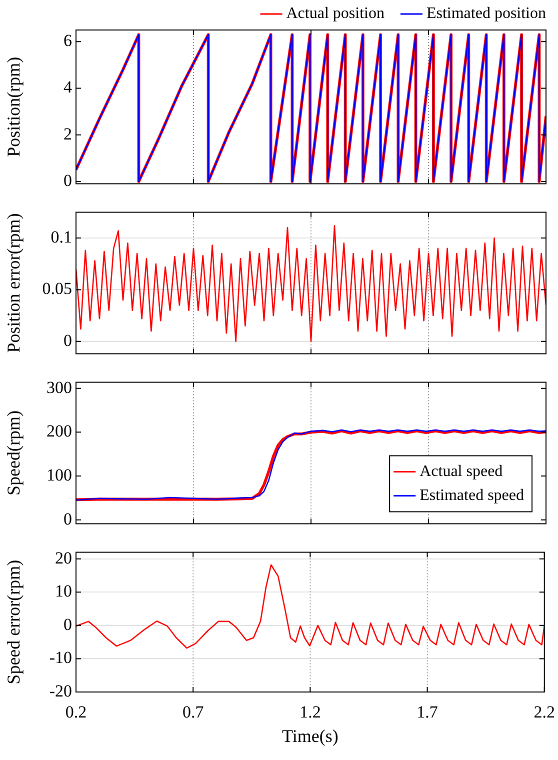  Describe the element at coordinates (76, 712) in the screenshot. I see `x-tick-label: 0.2` at that location.